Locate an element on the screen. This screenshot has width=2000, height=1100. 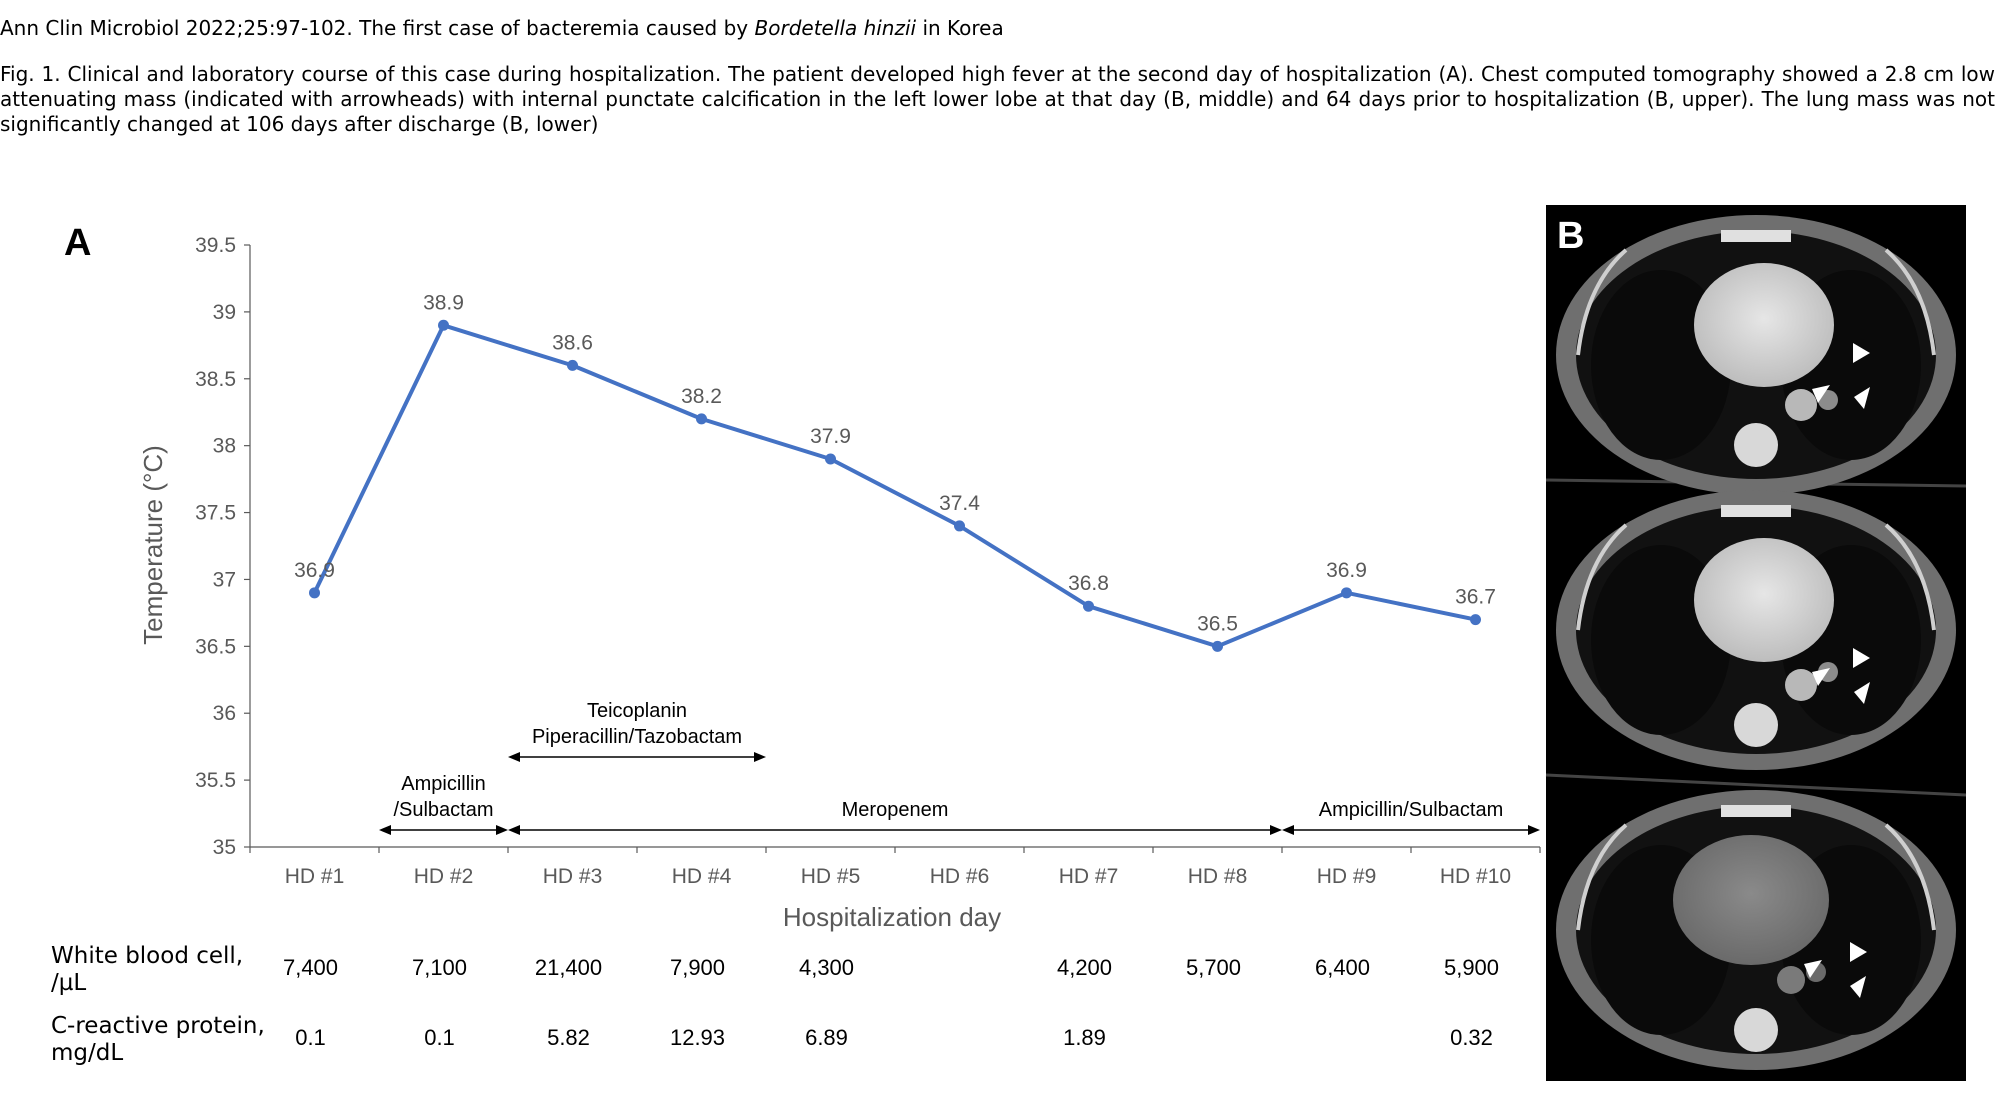
data-label: 38.9 is located at coordinates (443, 302).